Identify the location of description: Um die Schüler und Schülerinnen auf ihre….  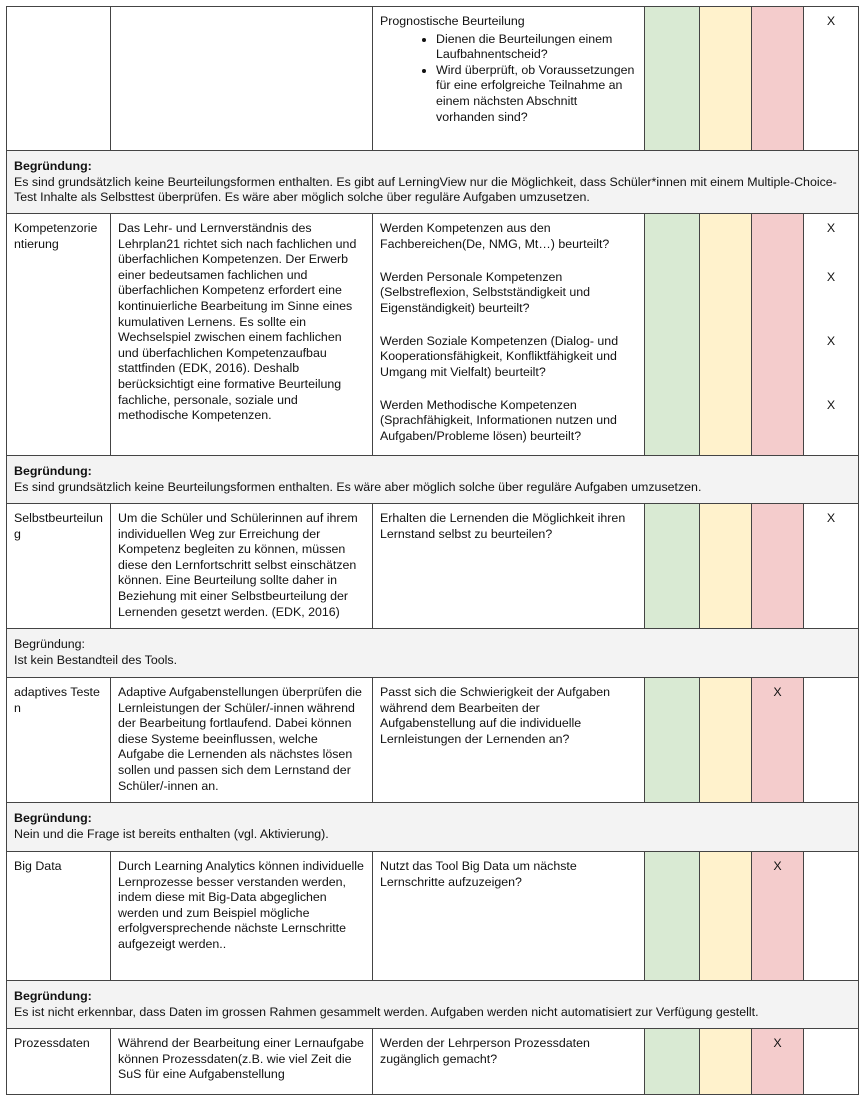
(238, 565).